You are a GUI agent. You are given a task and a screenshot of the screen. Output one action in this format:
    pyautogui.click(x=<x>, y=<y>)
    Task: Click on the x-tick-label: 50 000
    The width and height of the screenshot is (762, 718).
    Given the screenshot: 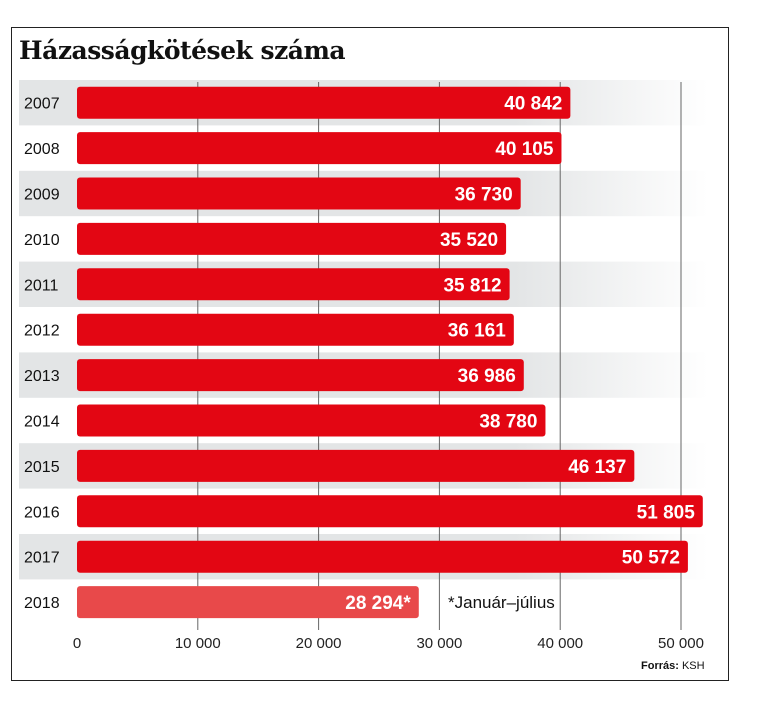 What is the action you would take?
    pyautogui.click(x=681, y=643)
    